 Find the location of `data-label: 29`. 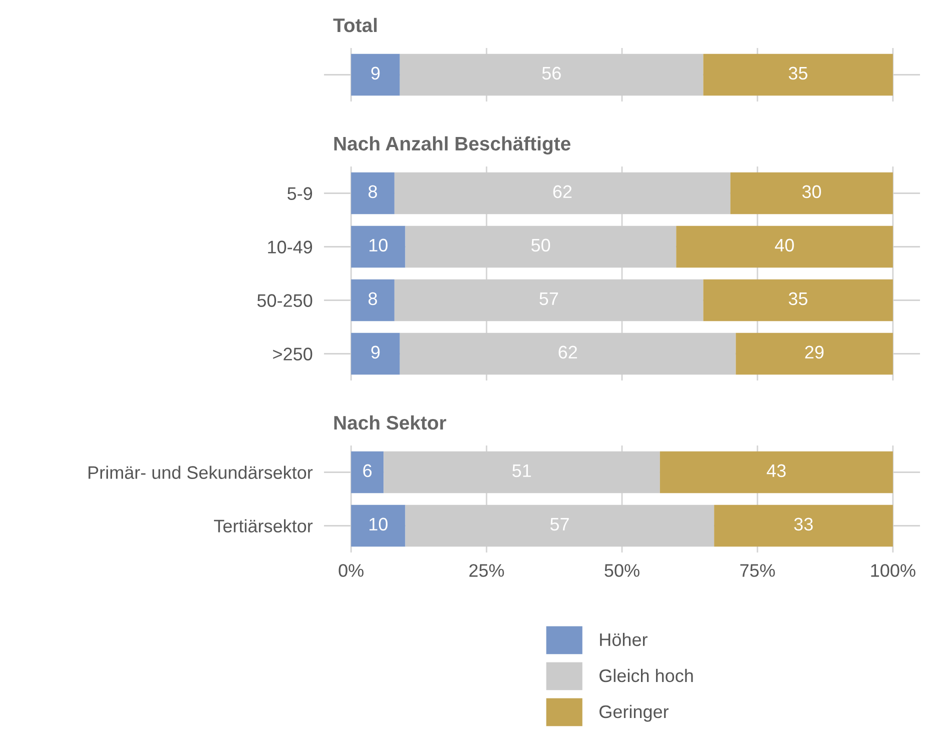

data-label: 29 is located at coordinates (814, 352).